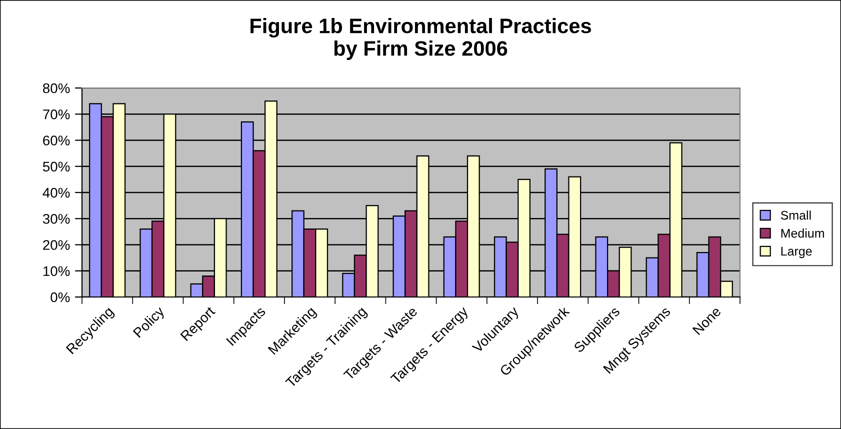 This screenshot has height=429, width=841. What do you see at coordinates (795, 215) in the screenshot?
I see `legend-label: Small` at bounding box center [795, 215].